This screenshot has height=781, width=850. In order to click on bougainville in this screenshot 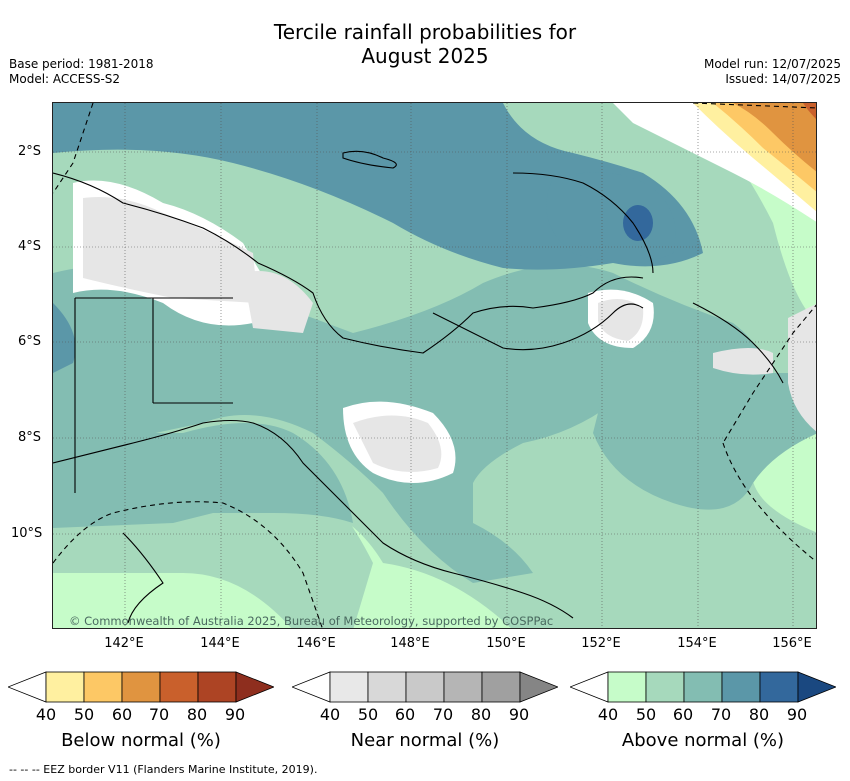, I will do `click(738, 343)`.